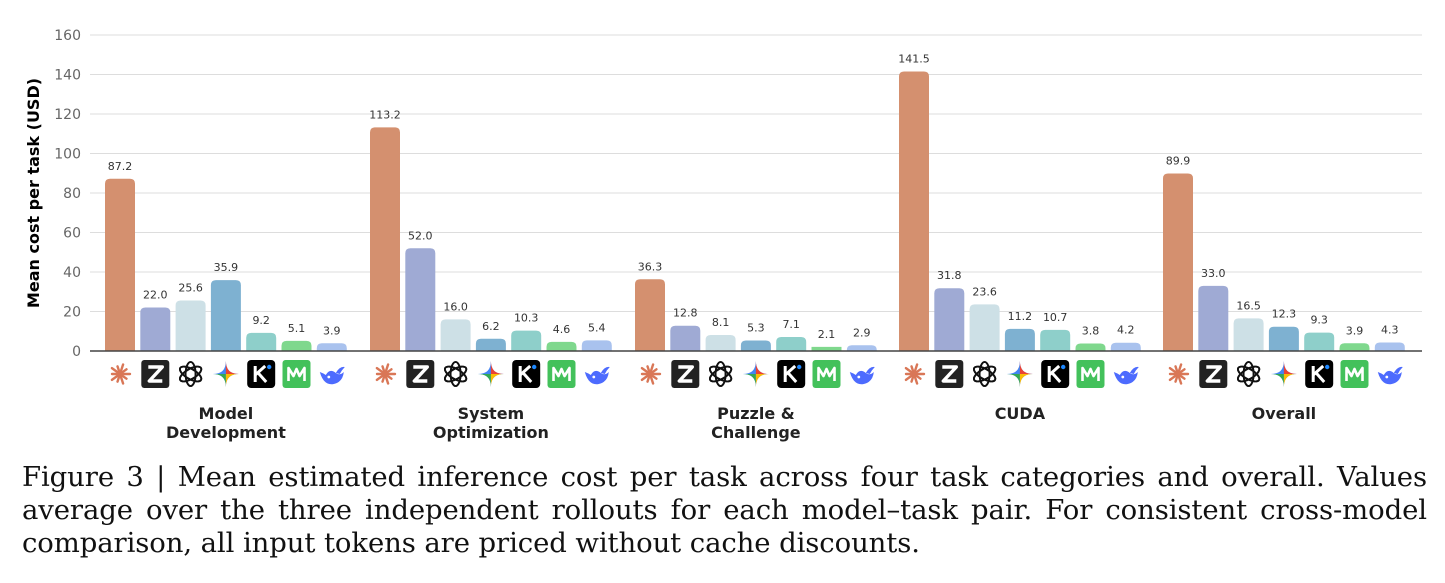 This screenshot has width=1445, height=583. Describe the element at coordinates (914, 59) in the screenshot. I see `bar-value-label: 141.5` at that location.